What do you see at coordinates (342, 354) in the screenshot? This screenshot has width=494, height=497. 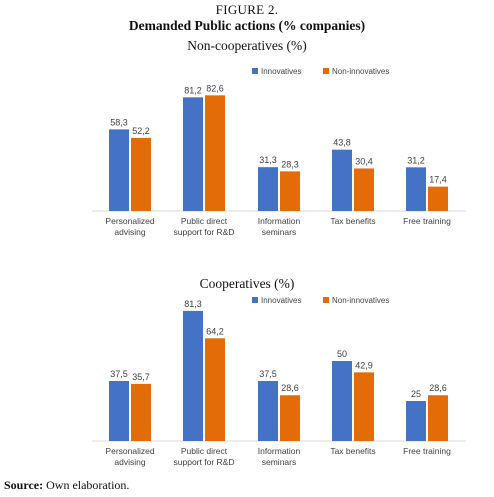 I see `data-label-innovatives-4: 50` at bounding box center [342, 354].